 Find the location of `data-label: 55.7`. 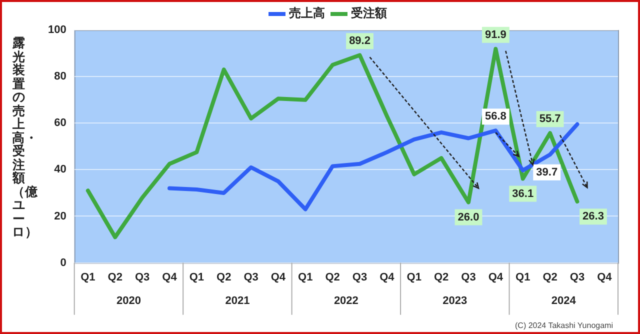

data-label: 55.7 is located at coordinates (550, 119).